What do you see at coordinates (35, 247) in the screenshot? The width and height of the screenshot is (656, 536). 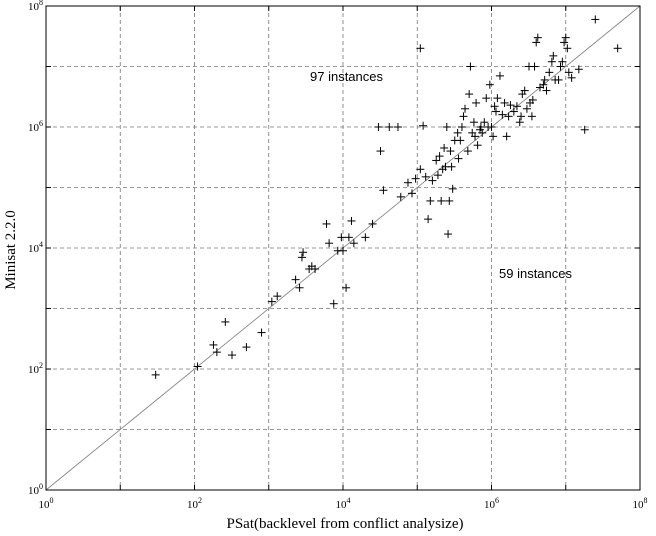 I see `y-tick-label: 10⁴` at bounding box center [35, 247].